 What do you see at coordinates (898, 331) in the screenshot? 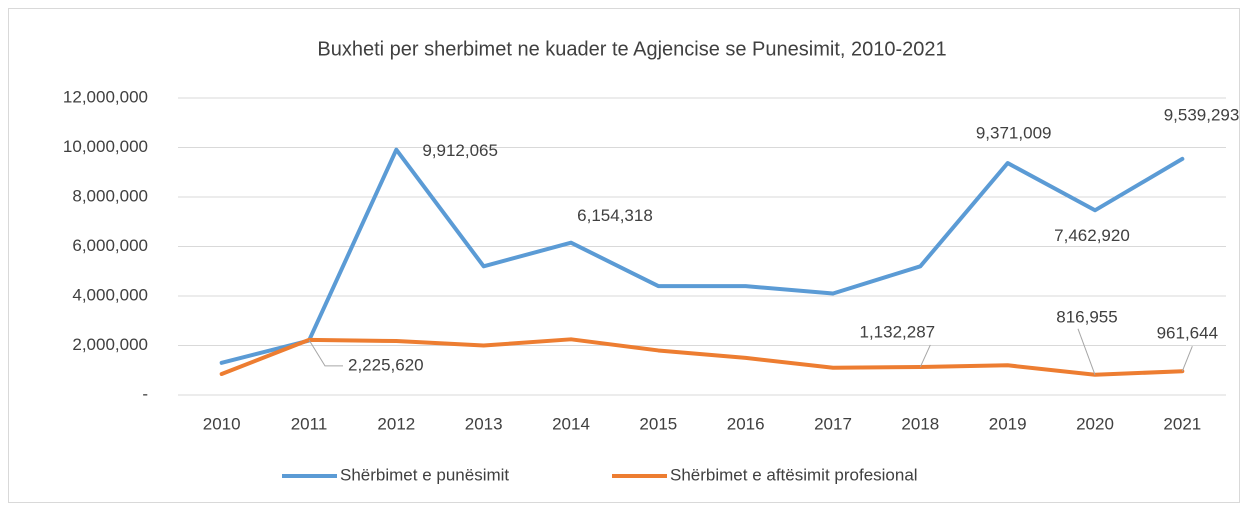
I see `data-label: 1,132,287` at bounding box center [898, 331].